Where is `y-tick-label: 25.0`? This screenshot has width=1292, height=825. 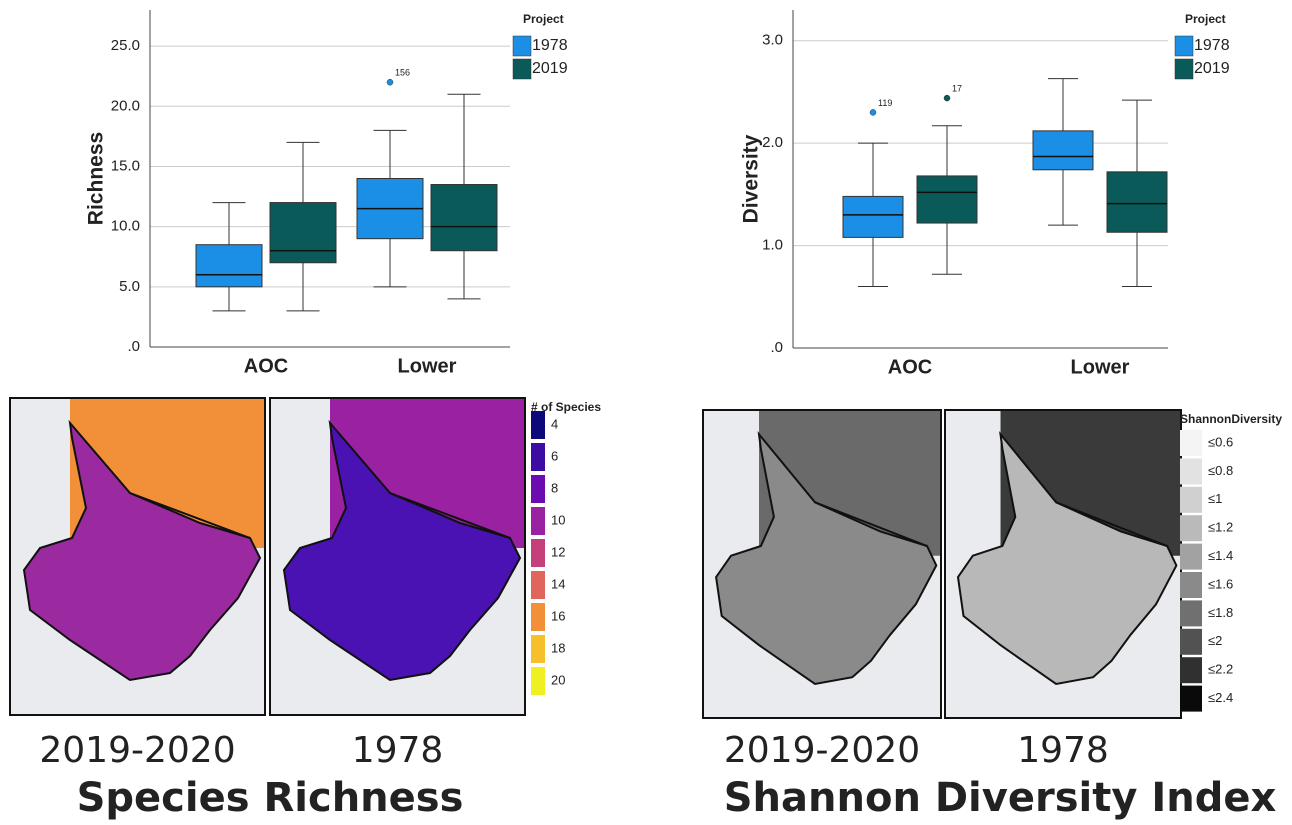 y-tick-label: 25.0 is located at coordinates (125, 45).